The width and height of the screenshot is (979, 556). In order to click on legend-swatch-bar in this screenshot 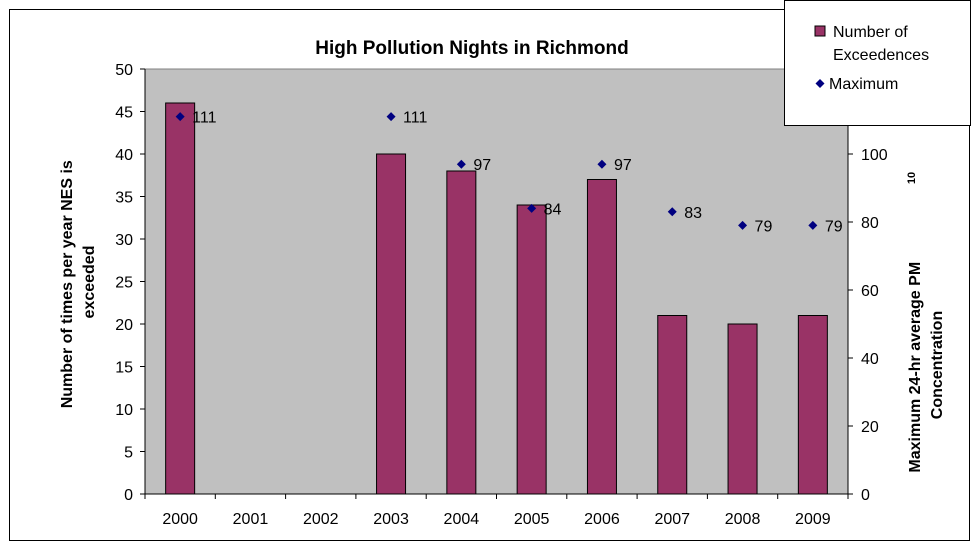, I will do `click(820, 31)`.